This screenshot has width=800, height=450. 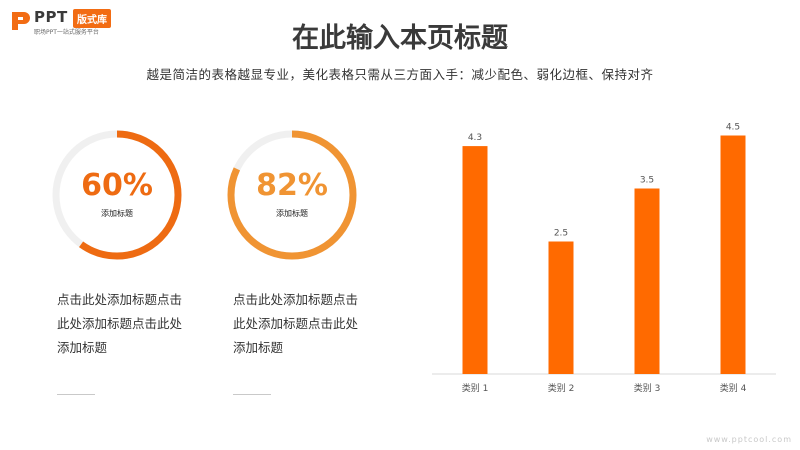 I want to click on x-tick-label: 类别 1, so click(x=475, y=388).